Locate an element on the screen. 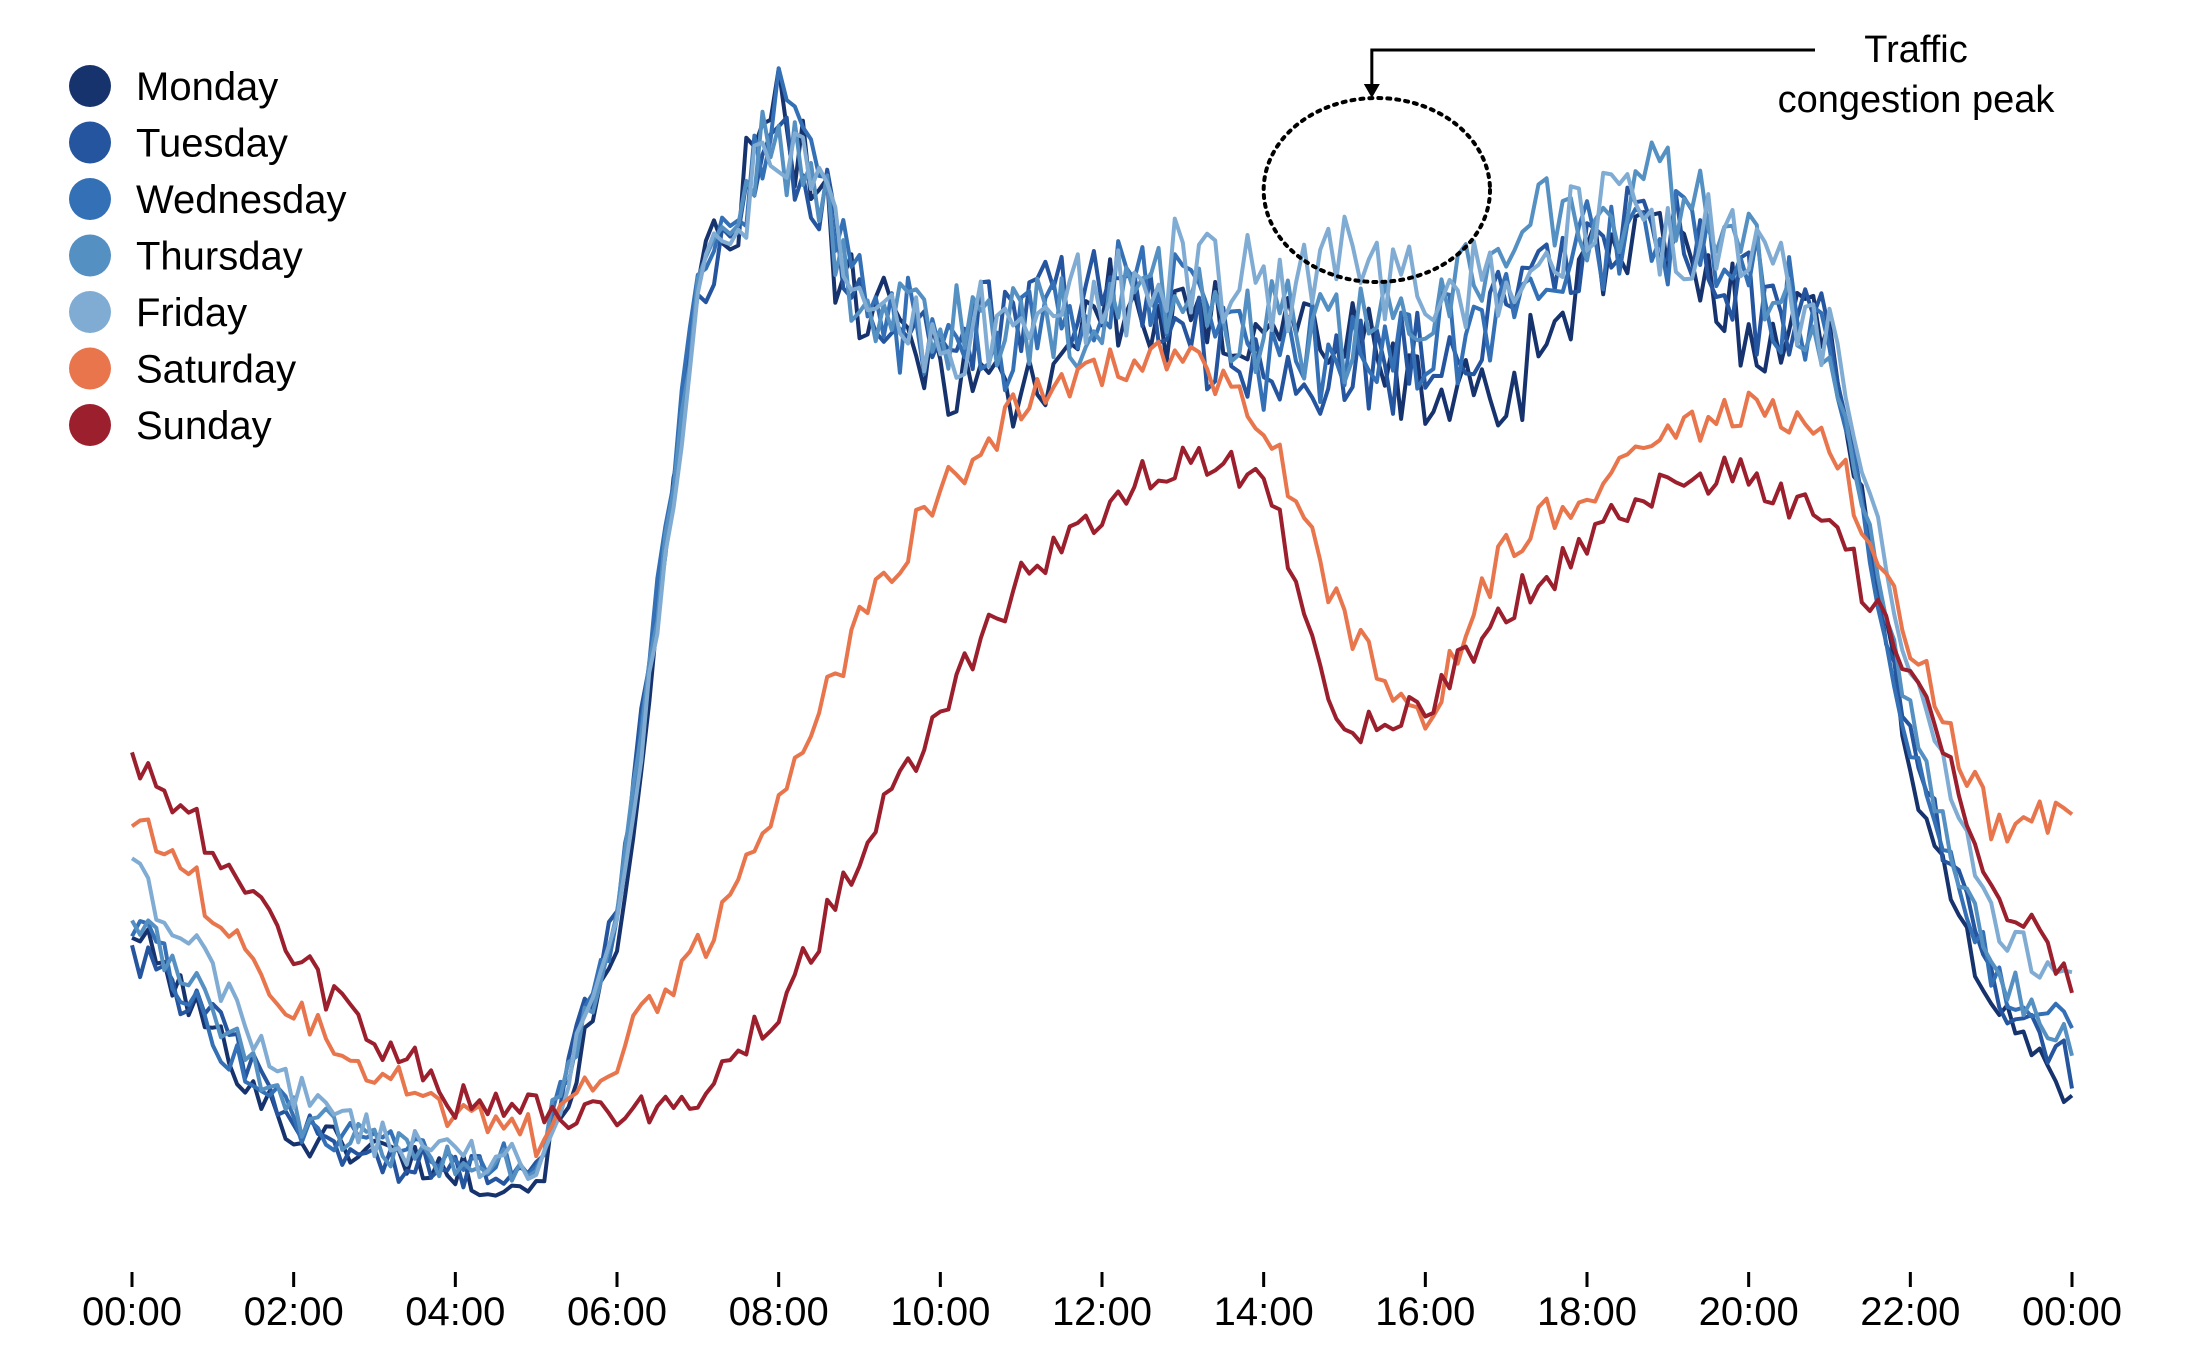  annotation-layer: Traffic congestion peak is located at coordinates (1658, 156).